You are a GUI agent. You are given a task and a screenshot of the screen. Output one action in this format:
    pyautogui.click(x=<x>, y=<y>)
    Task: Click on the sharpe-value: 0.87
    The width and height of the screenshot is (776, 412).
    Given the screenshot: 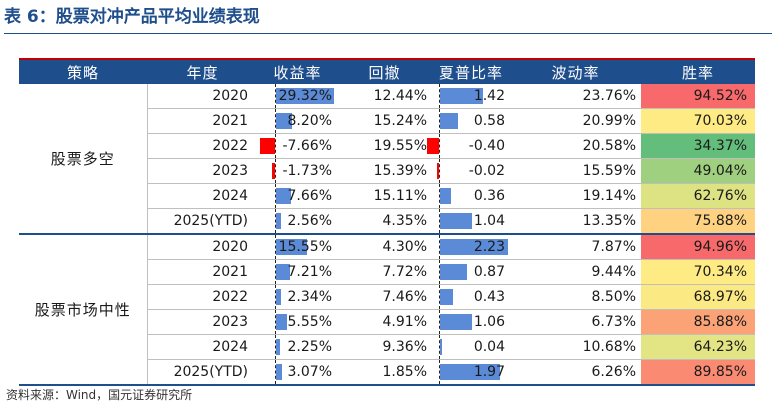 What is the action you would take?
    pyautogui.click(x=489, y=272)
    